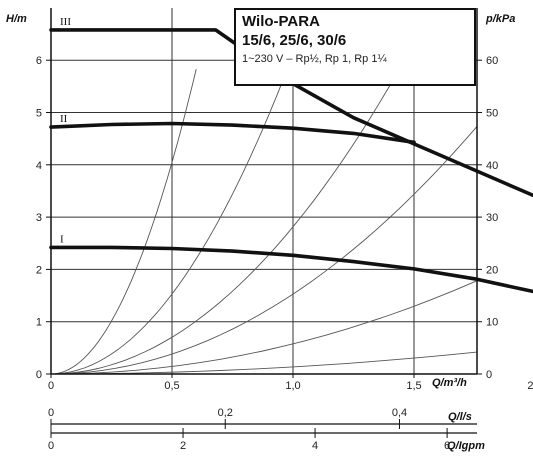  I want to click on x-tick-label-4: 2,0, so click(530, 386).